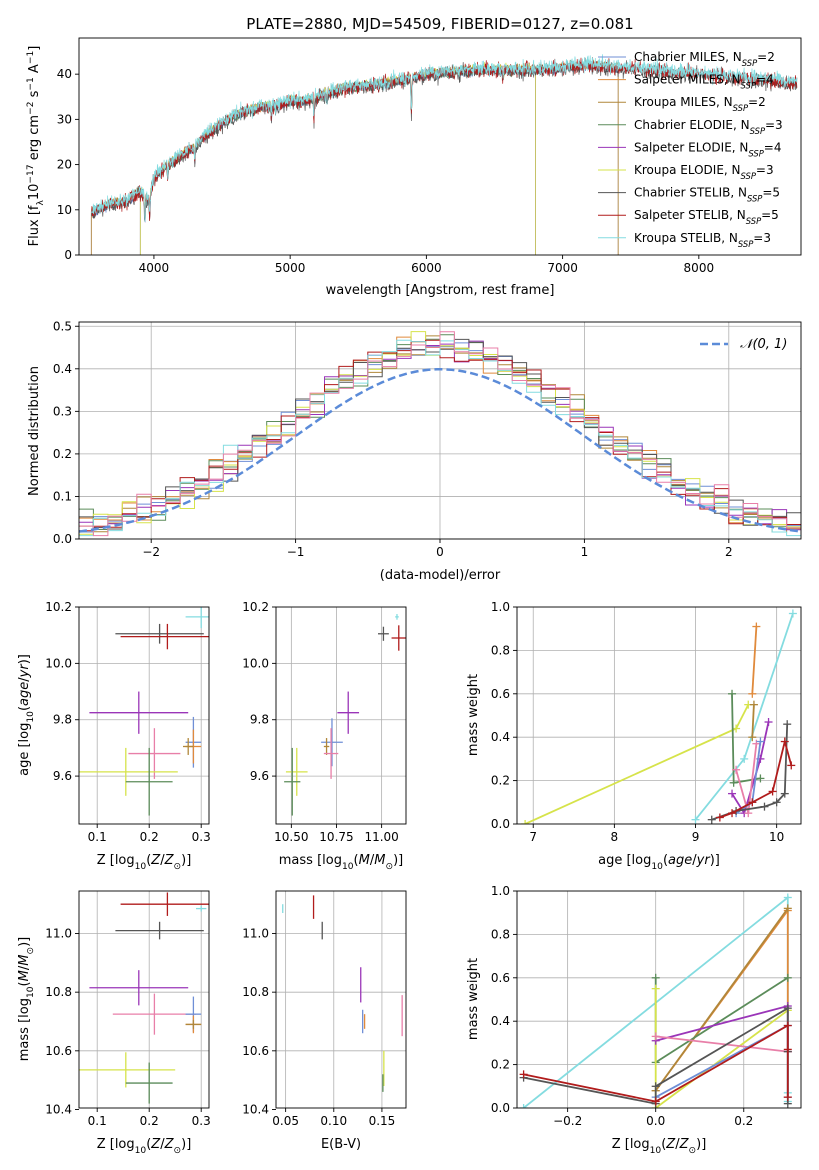 The height and width of the screenshot is (1170, 819). What do you see at coordinates (585, 552) in the screenshot?
I see `x-tick-label: 1` at bounding box center [585, 552].